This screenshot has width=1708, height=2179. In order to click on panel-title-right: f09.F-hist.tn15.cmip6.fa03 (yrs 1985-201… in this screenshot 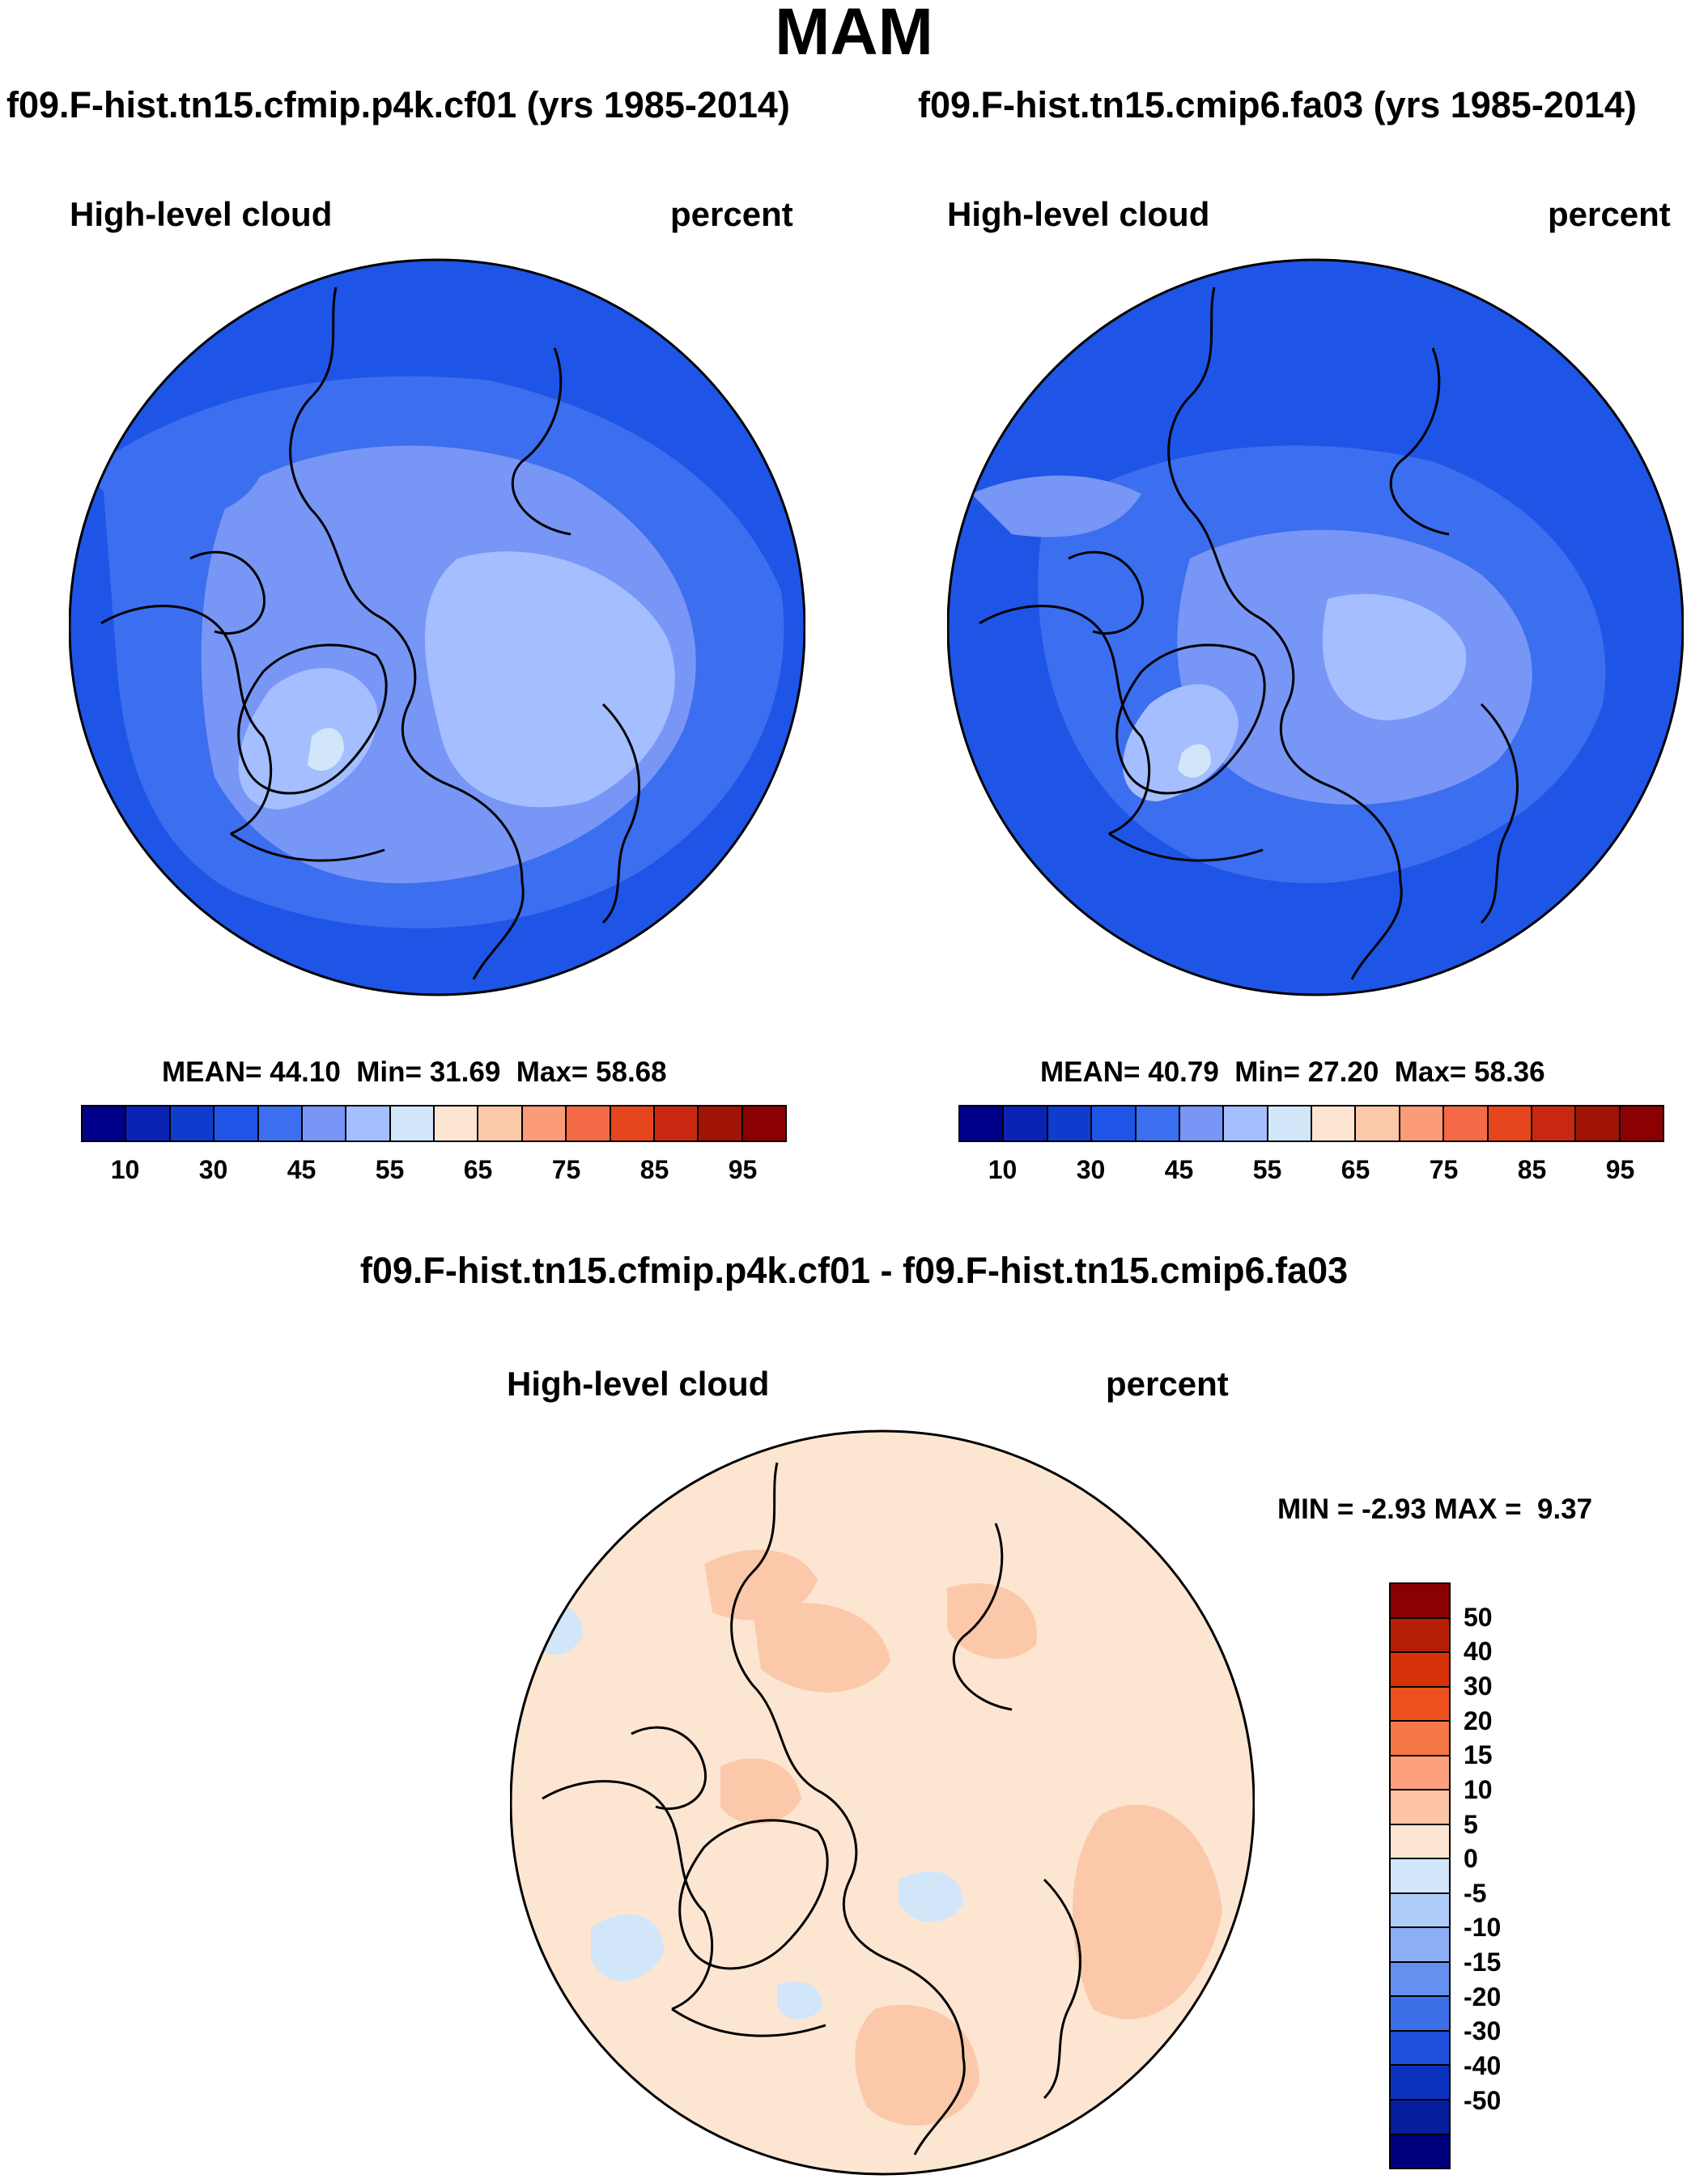, I will do `click(1277, 104)`.